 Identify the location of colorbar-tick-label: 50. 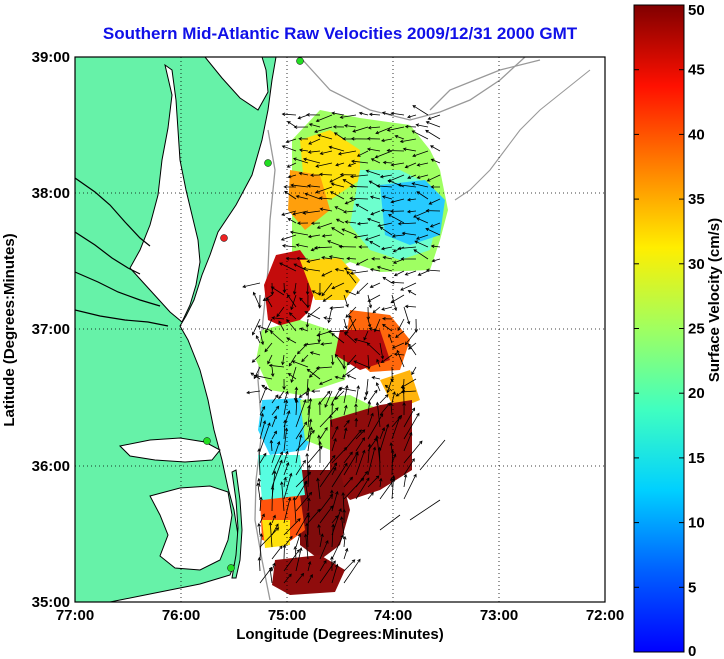
(696, 10).